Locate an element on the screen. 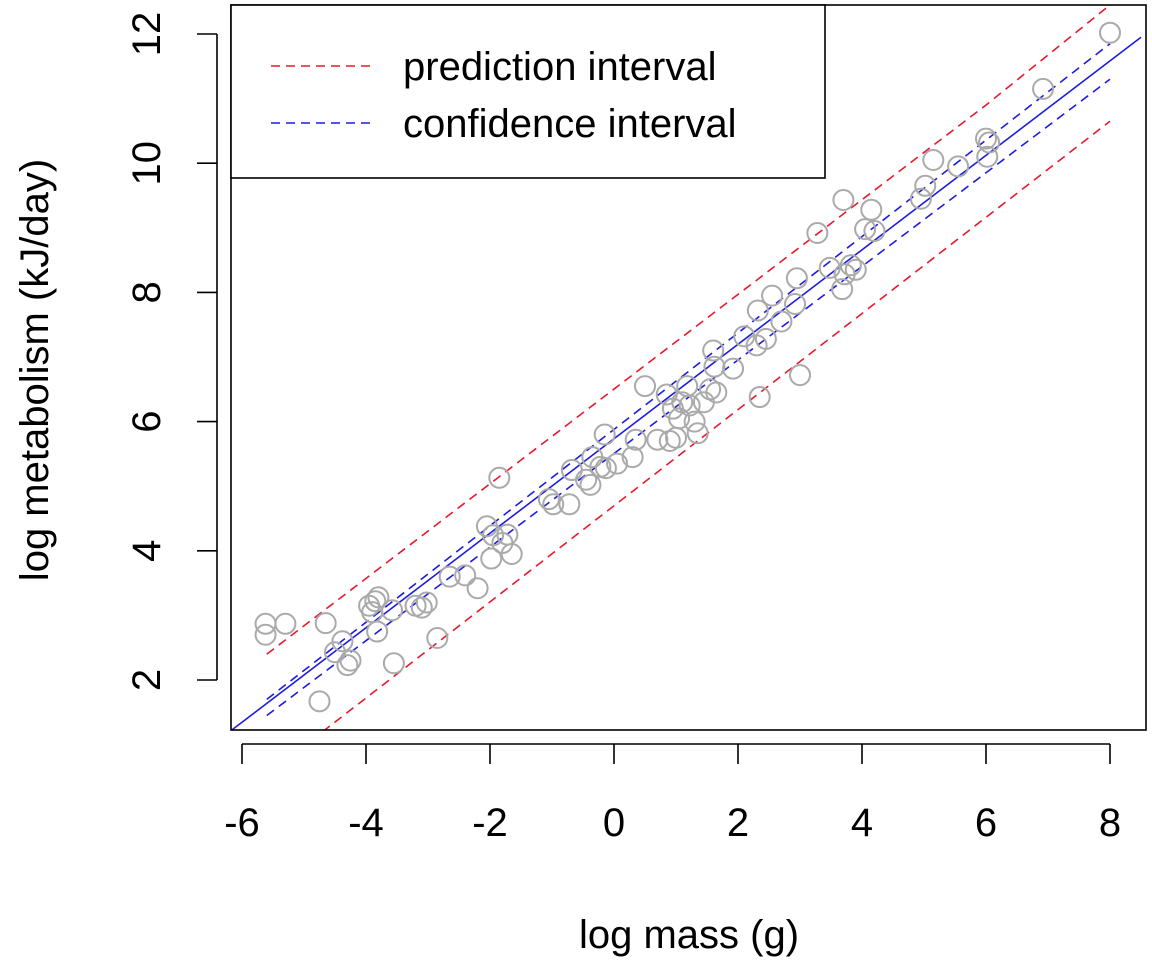 The width and height of the screenshot is (1152, 965). x-tick-label: -6 is located at coordinates (242, 823).